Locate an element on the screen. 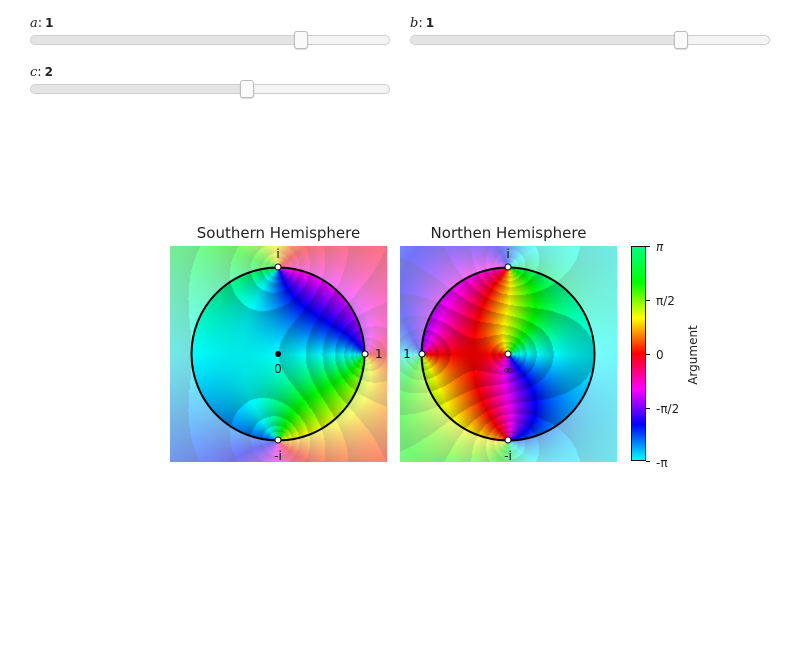 This screenshot has width=800, height=650. slider-a-label: a: 1 is located at coordinates (42, 23).